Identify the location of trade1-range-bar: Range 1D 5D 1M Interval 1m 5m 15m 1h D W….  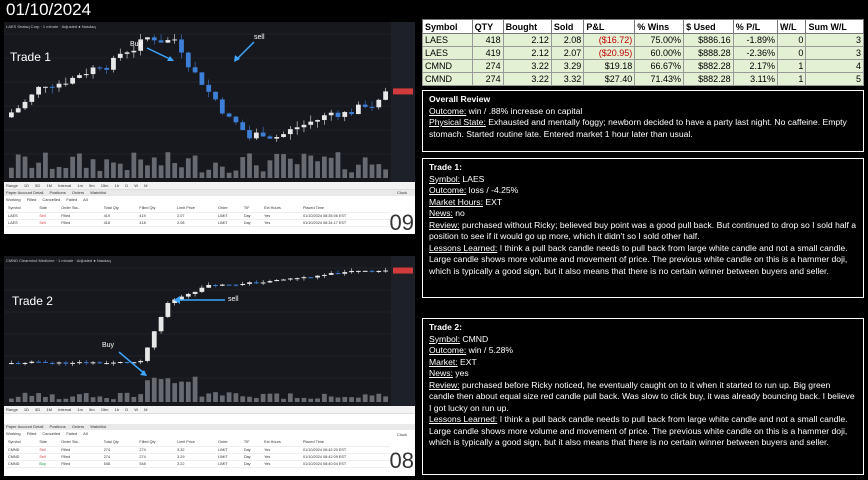
(209, 186).